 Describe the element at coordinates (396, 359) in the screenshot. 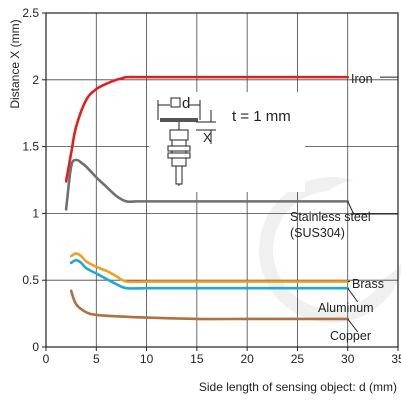

I see `x-tick-label: 35` at that location.